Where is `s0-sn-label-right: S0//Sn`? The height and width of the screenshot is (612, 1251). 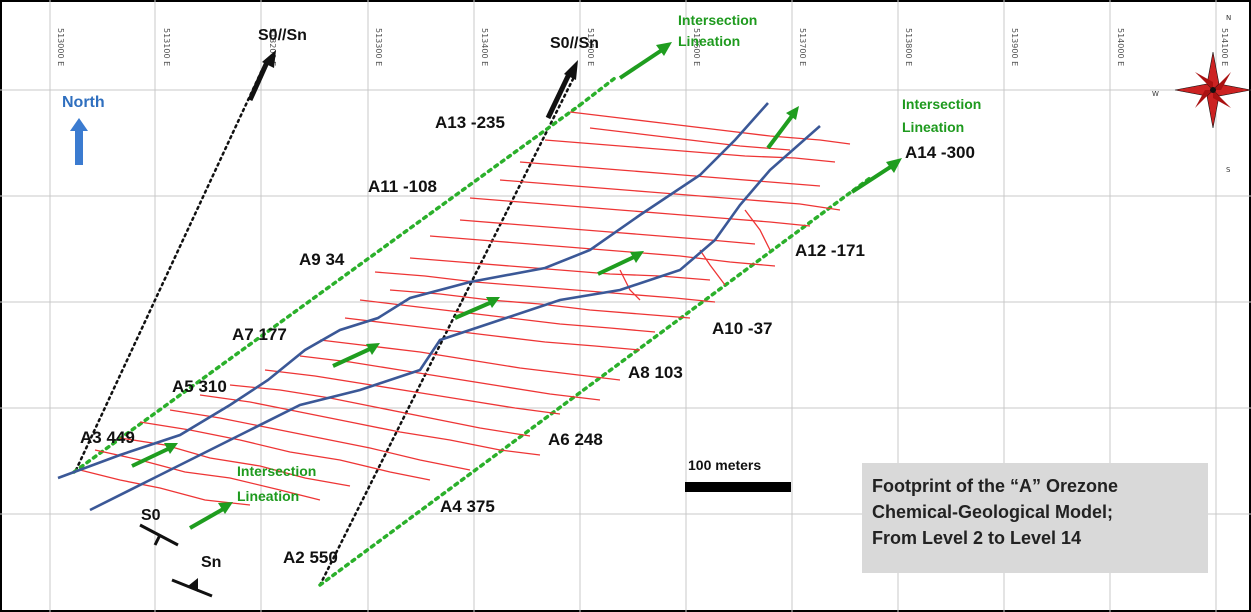 s0-sn-label-right: S0//Sn is located at coordinates (574, 43).